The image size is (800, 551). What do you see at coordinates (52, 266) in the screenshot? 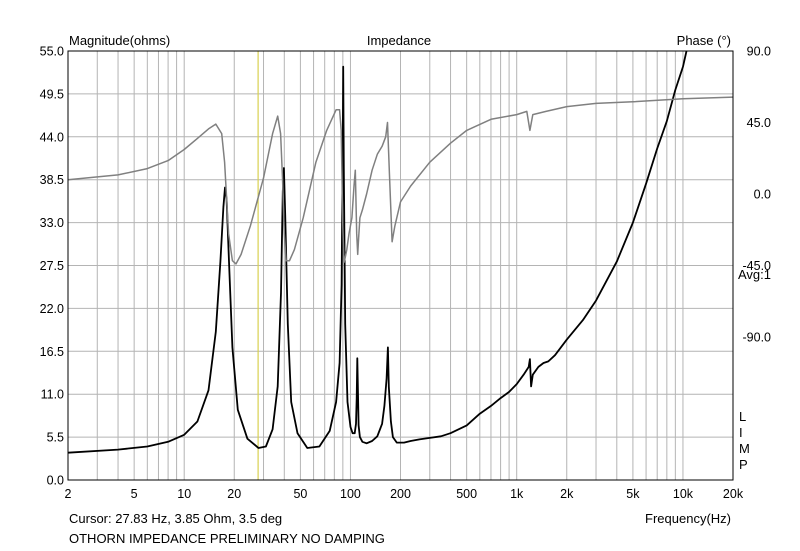
I see `y-left-tick-label: 27.5` at bounding box center [52, 266].